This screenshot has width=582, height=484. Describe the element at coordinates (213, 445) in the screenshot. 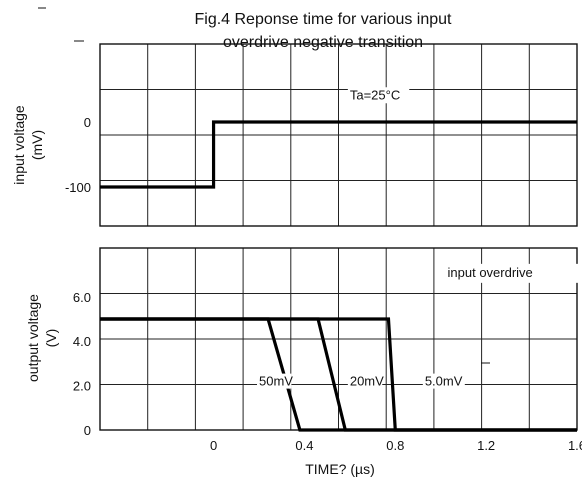

I see `bottom-x-tick-label: 0` at that location.